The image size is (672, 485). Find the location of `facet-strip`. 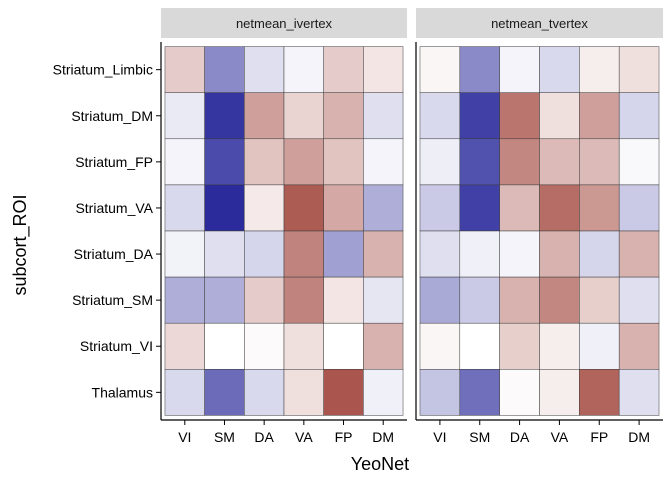

facet-strip is located at coordinates (539, 23).